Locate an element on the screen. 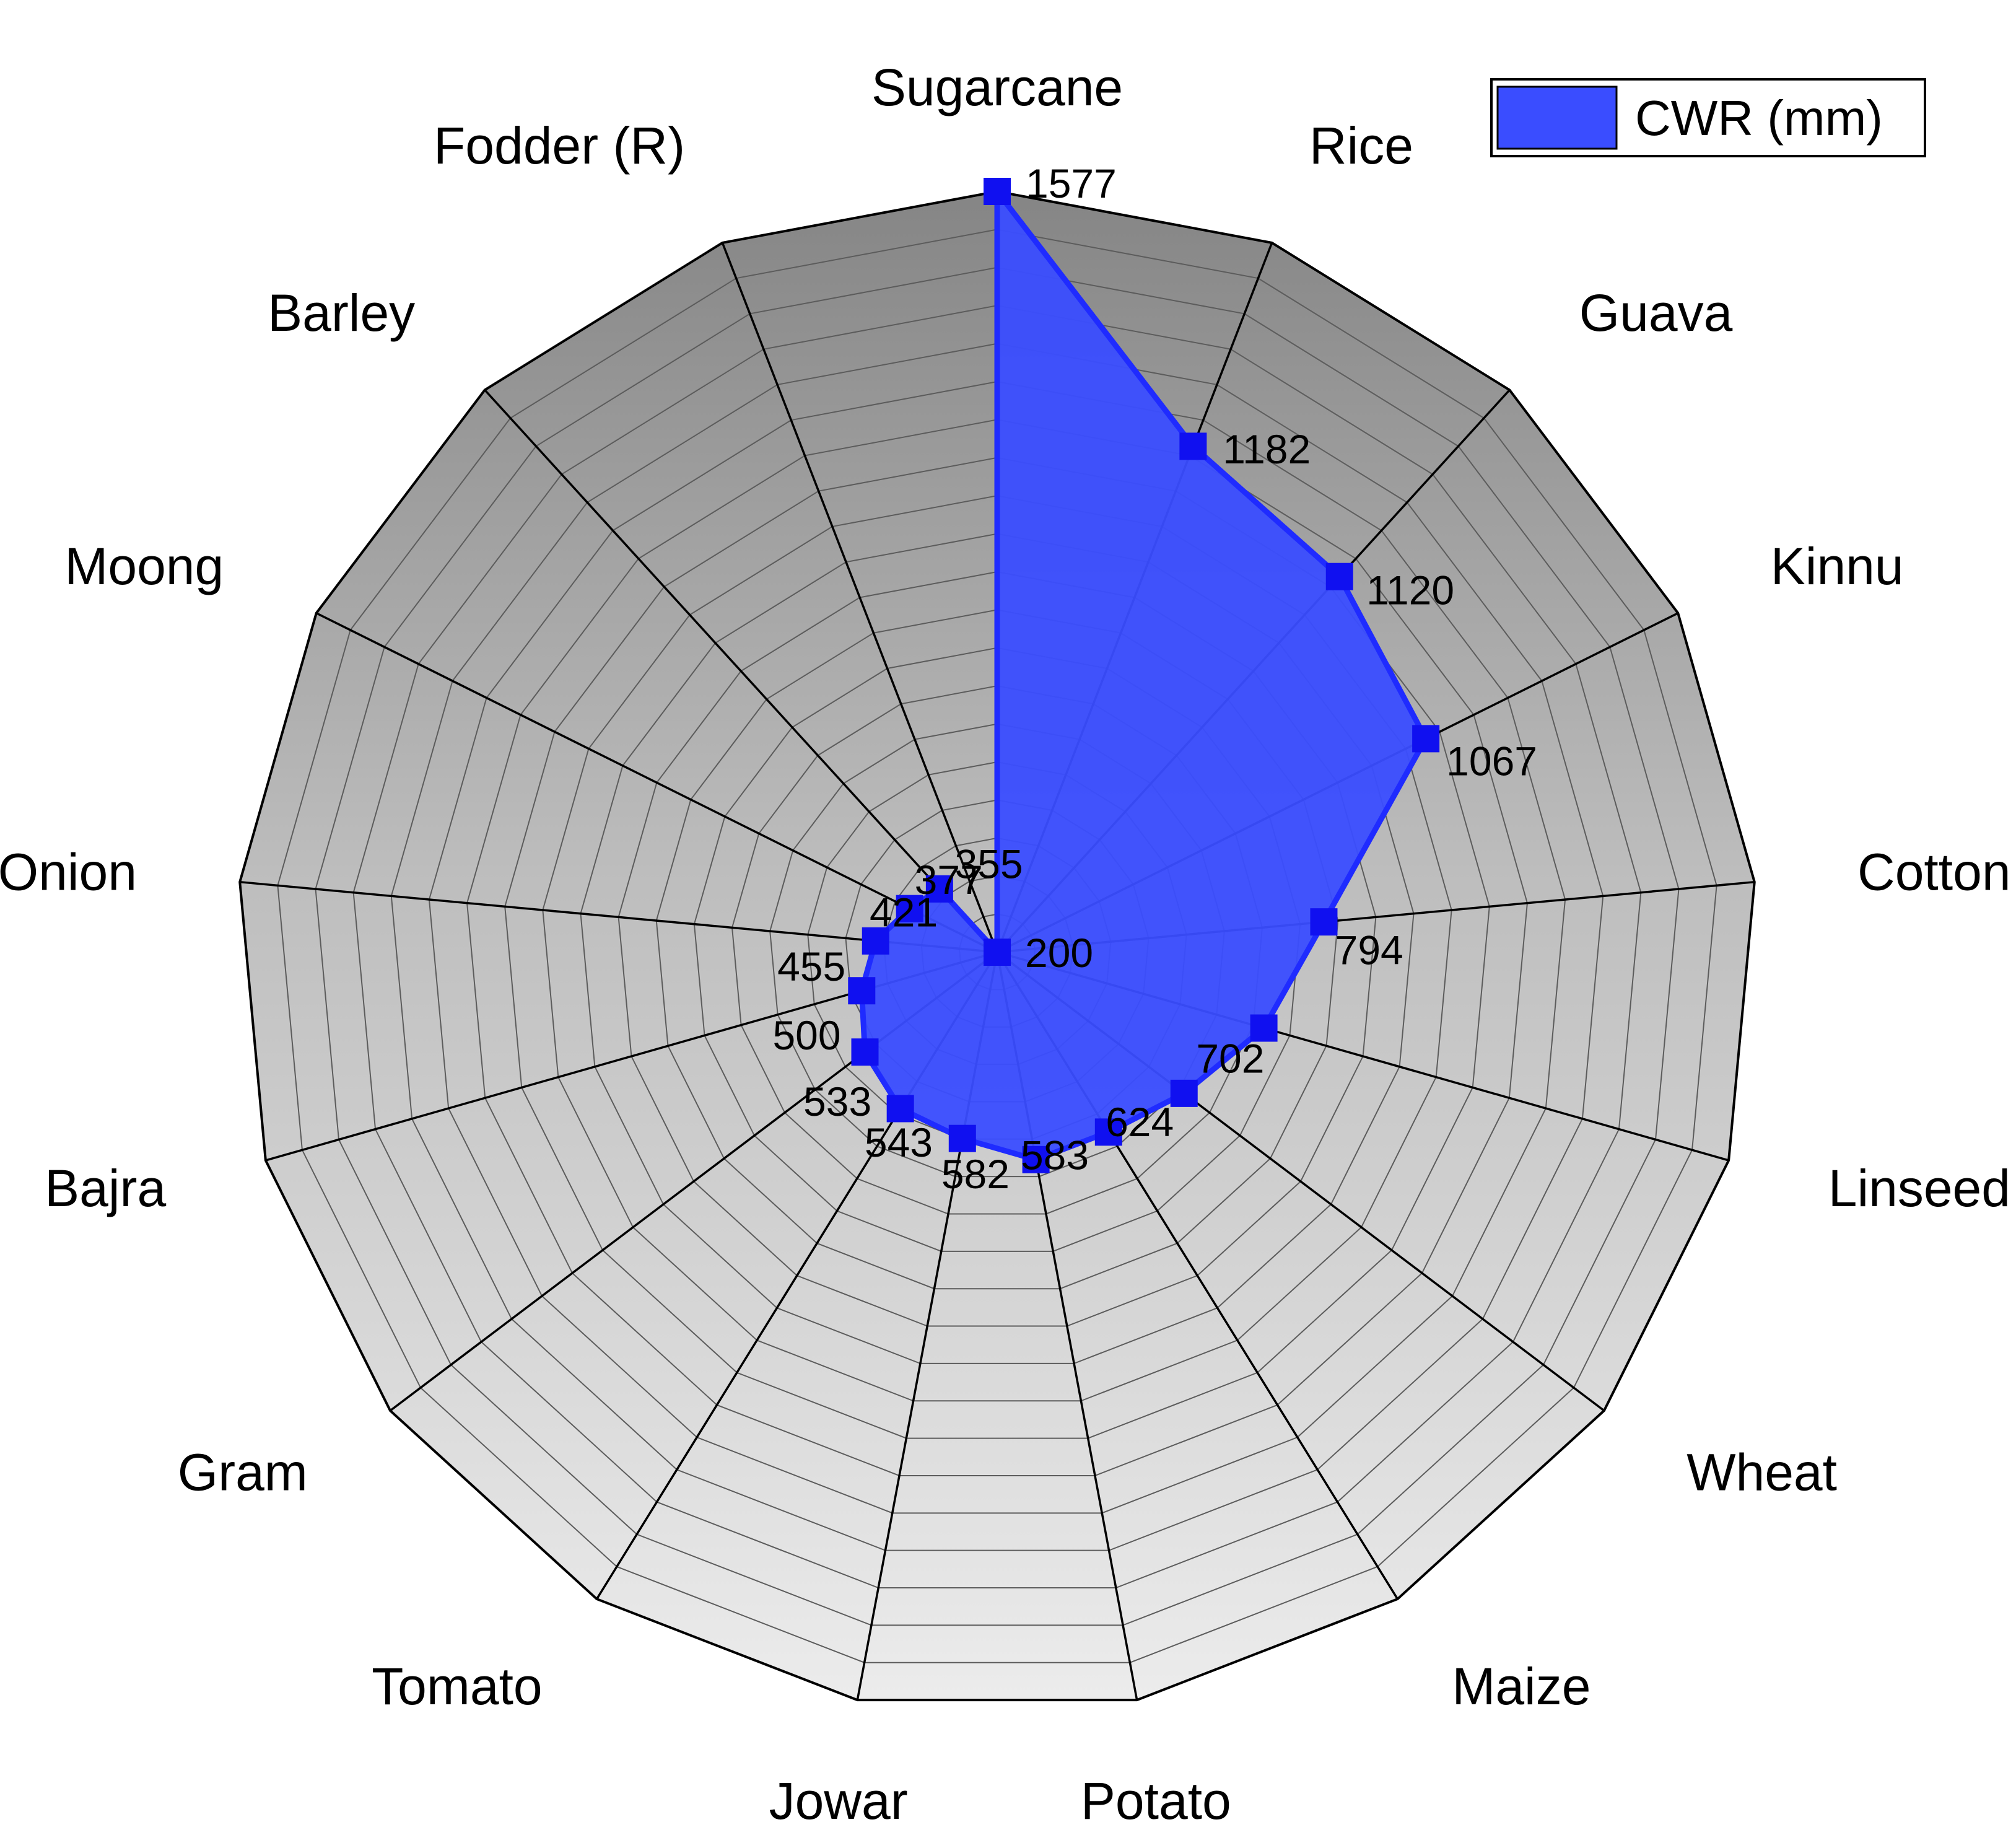 The height and width of the screenshot is (1848, 2016). data-label: 794 is located at coordinates (1369, 950).